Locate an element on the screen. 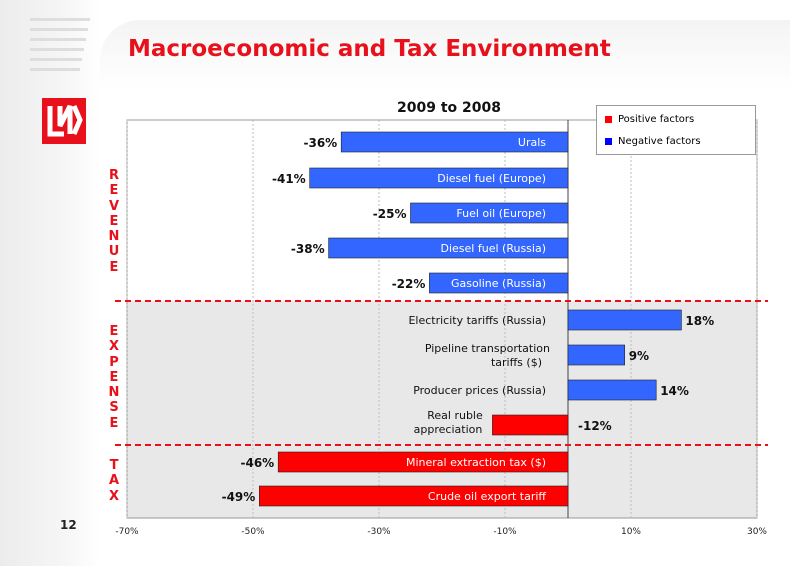 This screenshot has height=566, width=800. section-letter: A is located at coordinates (114, 481).